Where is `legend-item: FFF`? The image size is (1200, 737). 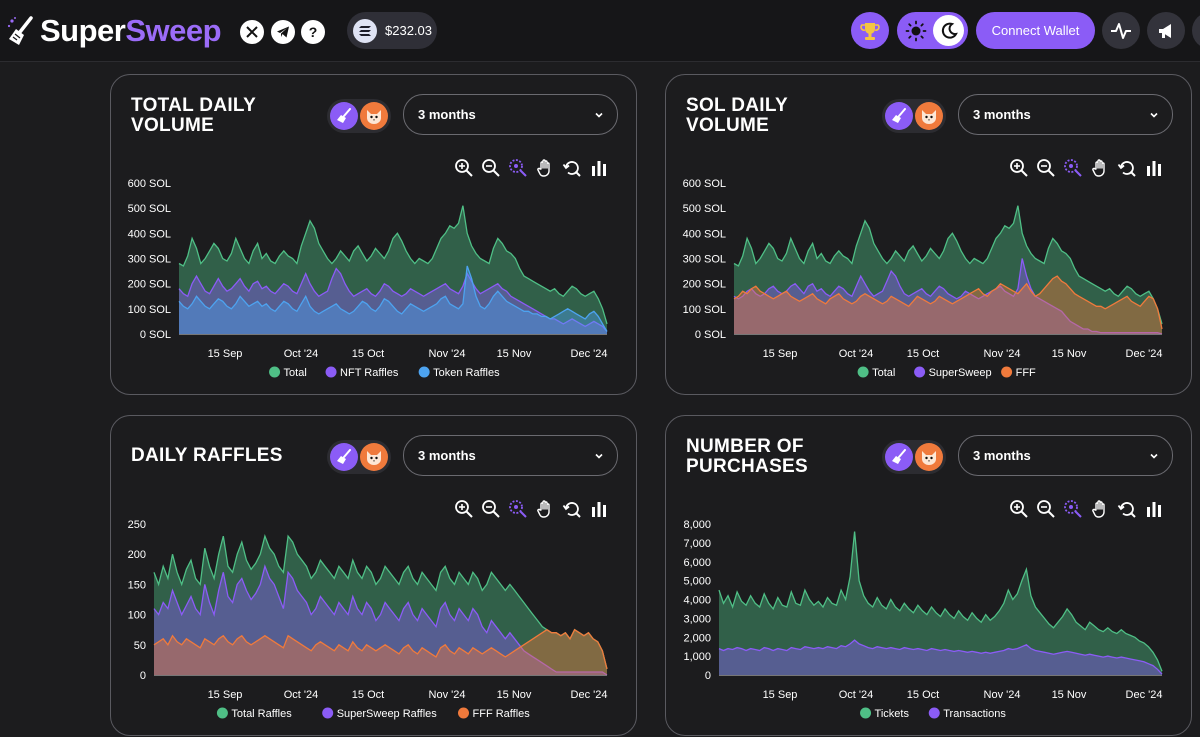 legend-item: FFF is located at coordinates (1018, 373).